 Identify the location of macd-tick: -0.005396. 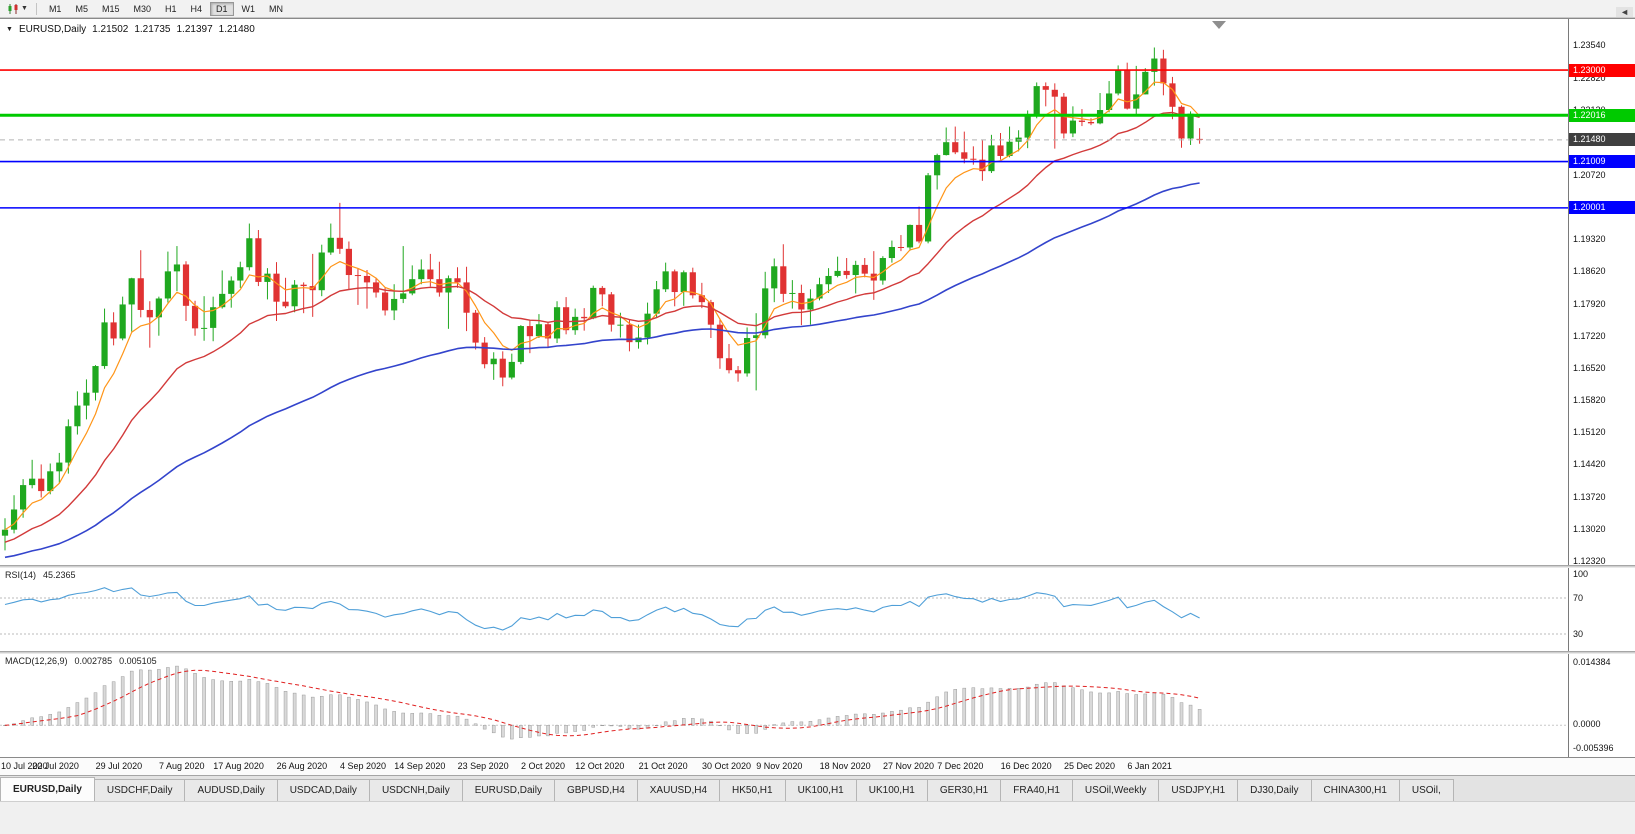
(1593, 748).